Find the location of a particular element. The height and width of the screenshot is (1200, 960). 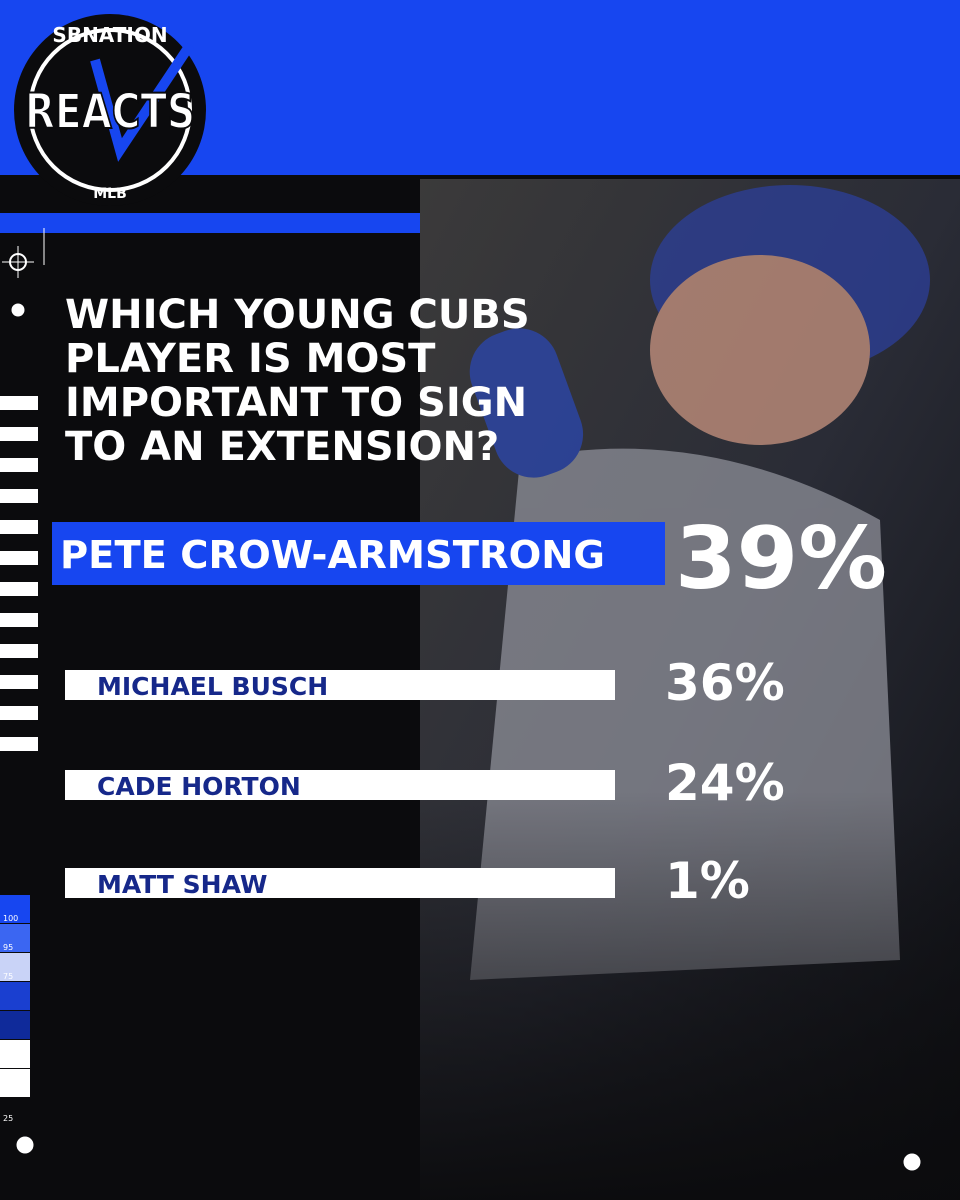

question-line: IMPORTANT TO SIGN is located at coordinates (296, 403).